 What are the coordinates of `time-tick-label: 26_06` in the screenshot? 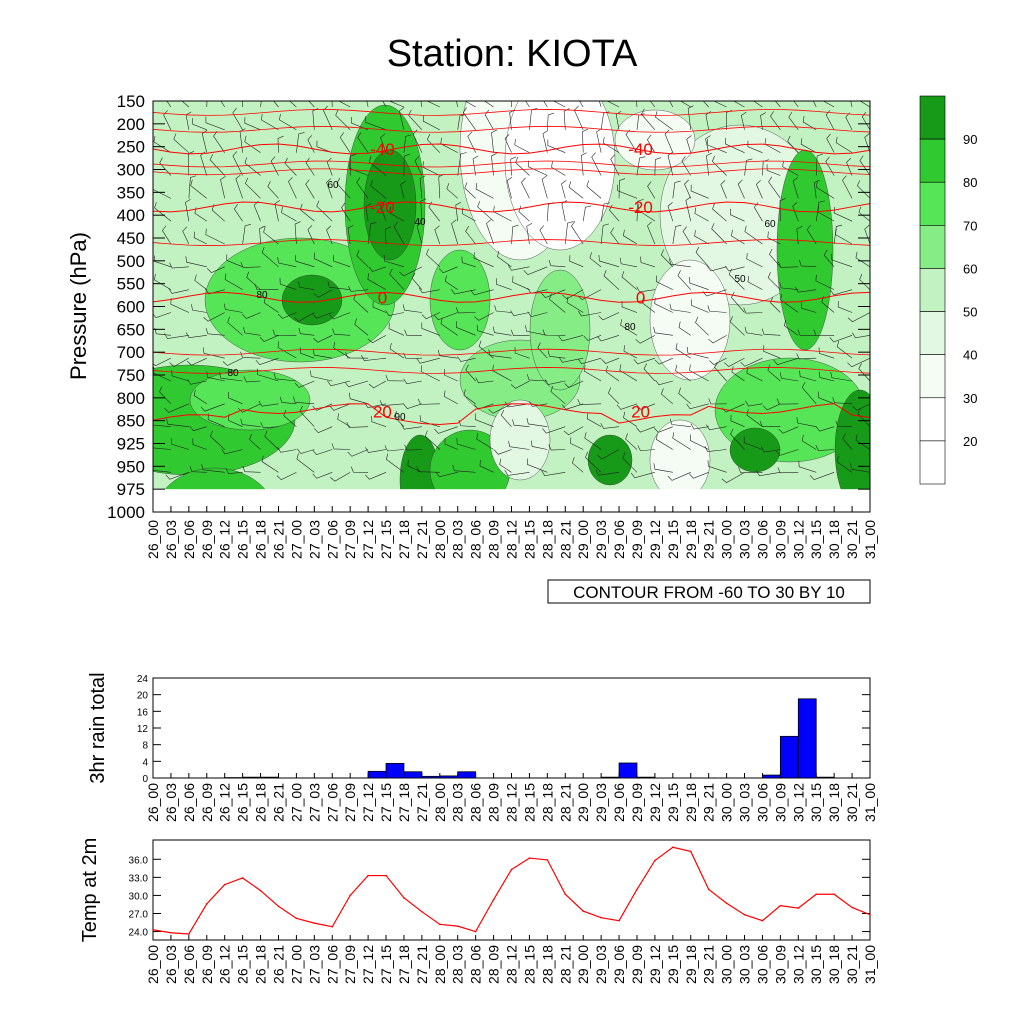 It's located at (189, 539).